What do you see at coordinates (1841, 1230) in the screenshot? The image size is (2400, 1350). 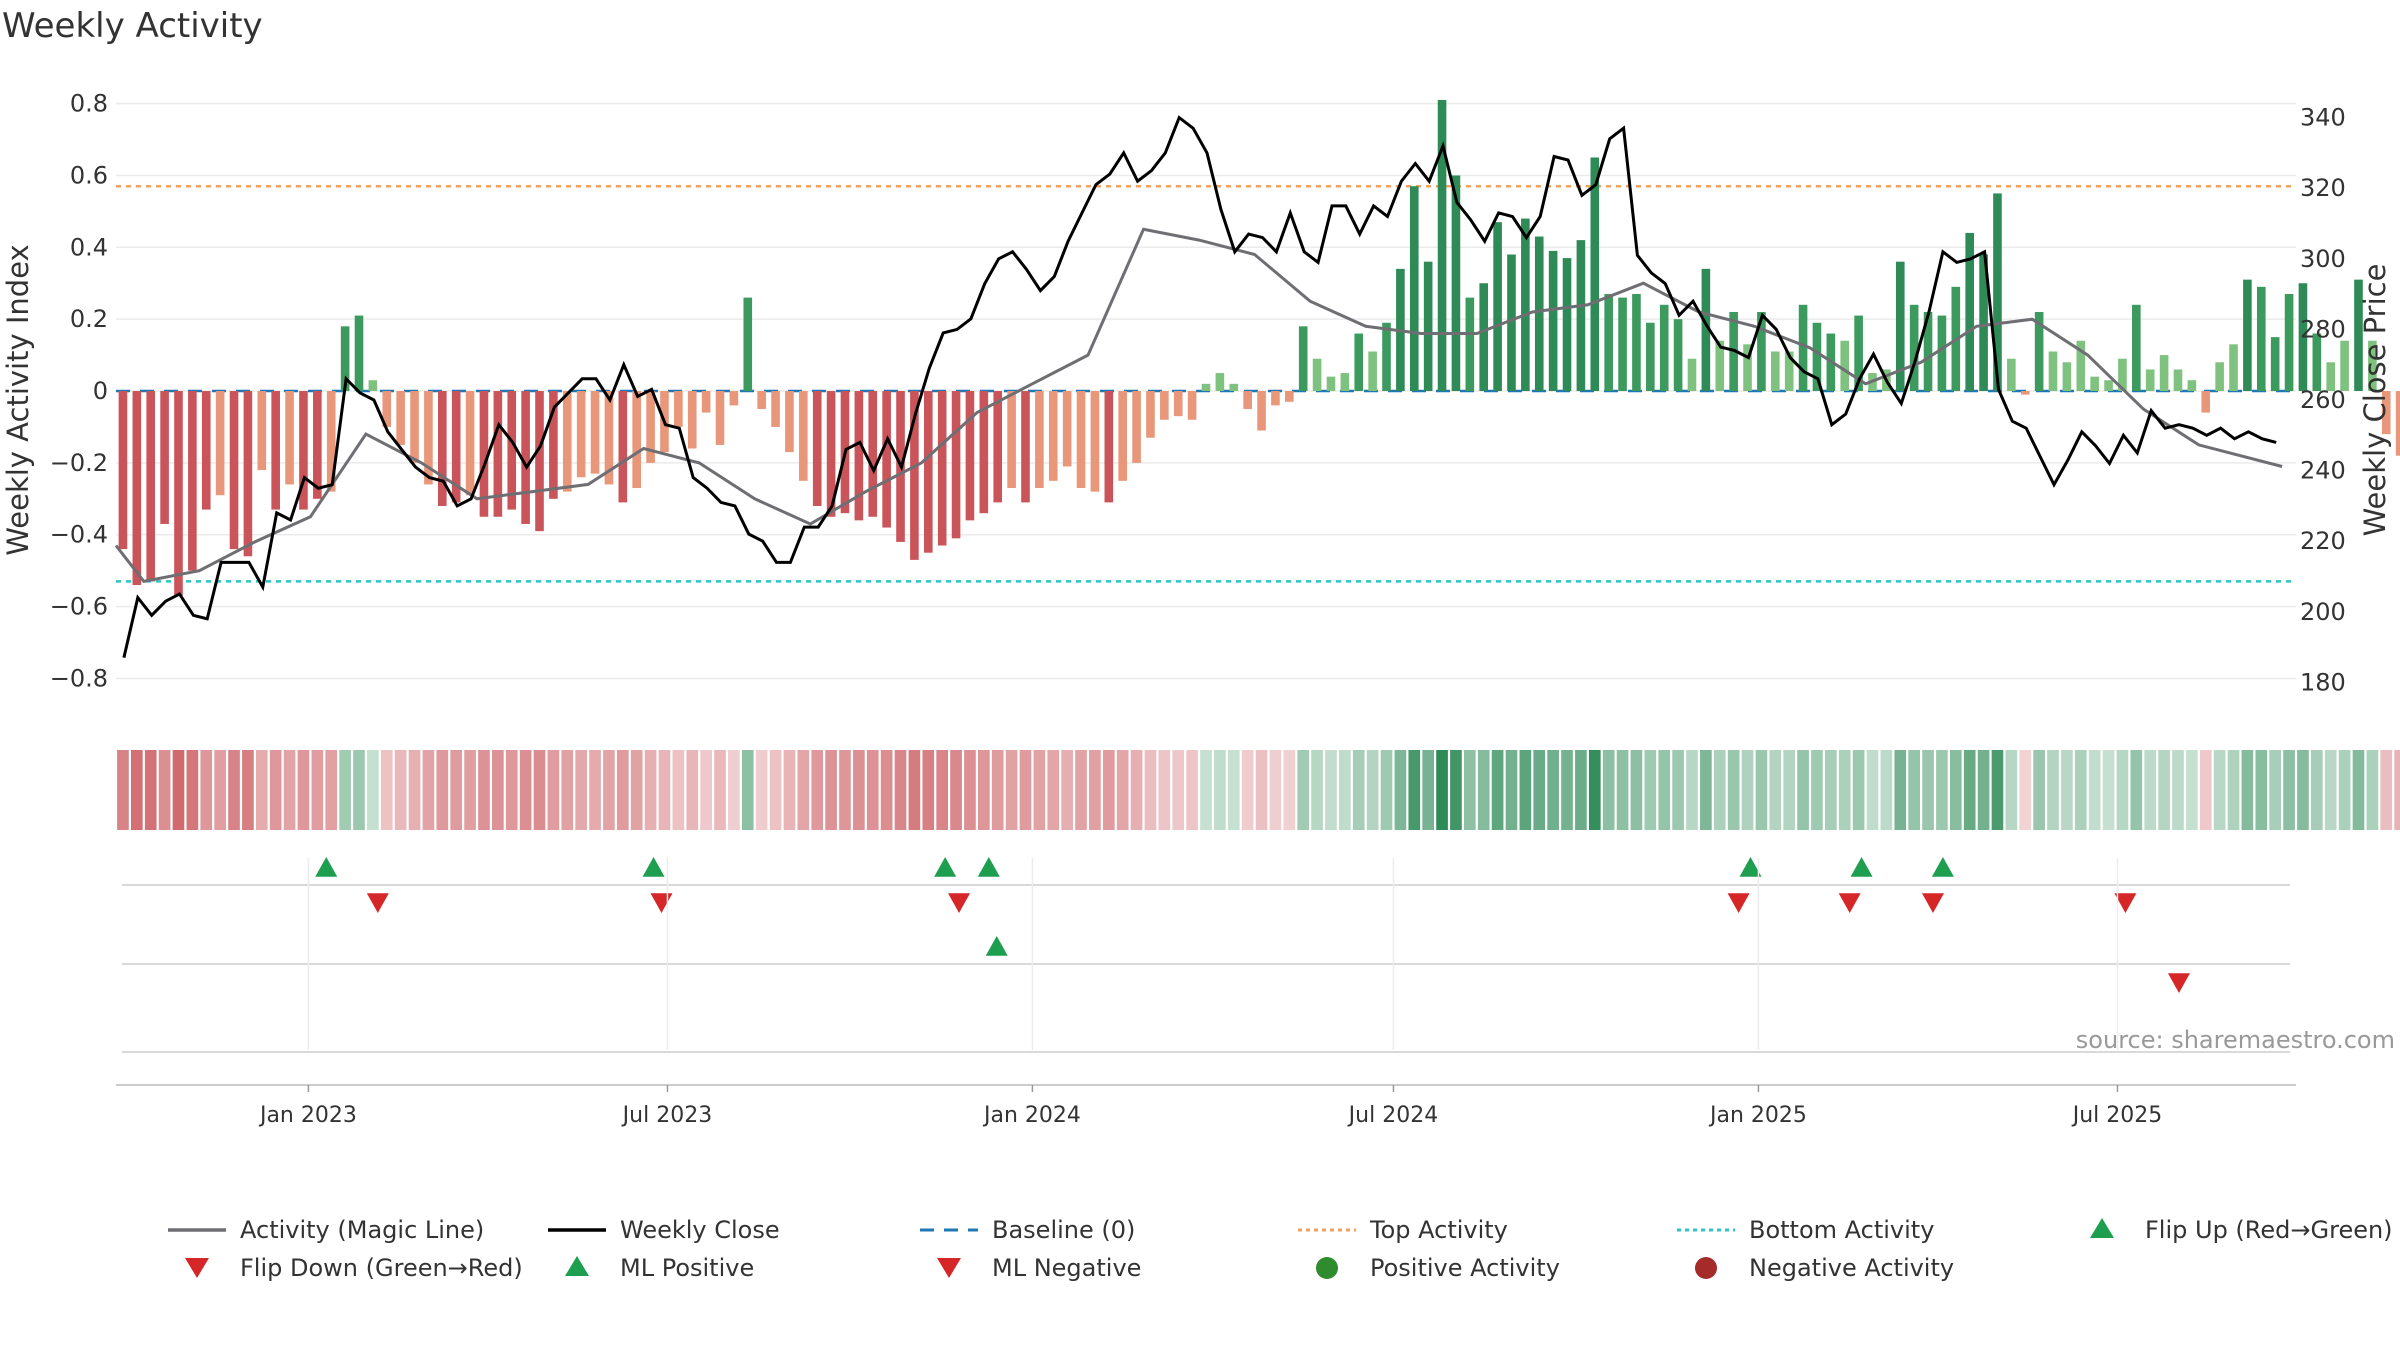 I see `legend-label: Bottom Activity` at bounding box center [1841, 1230].